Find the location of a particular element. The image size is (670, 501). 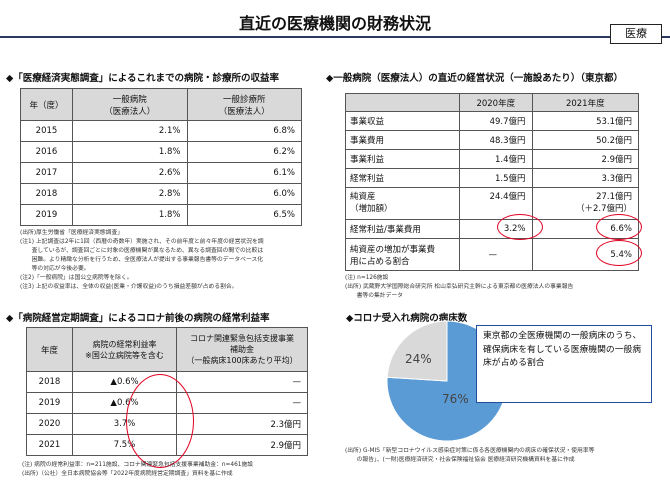

tokyo-row-label: 純資産 （増加額） is located at coordinates (402, 203).